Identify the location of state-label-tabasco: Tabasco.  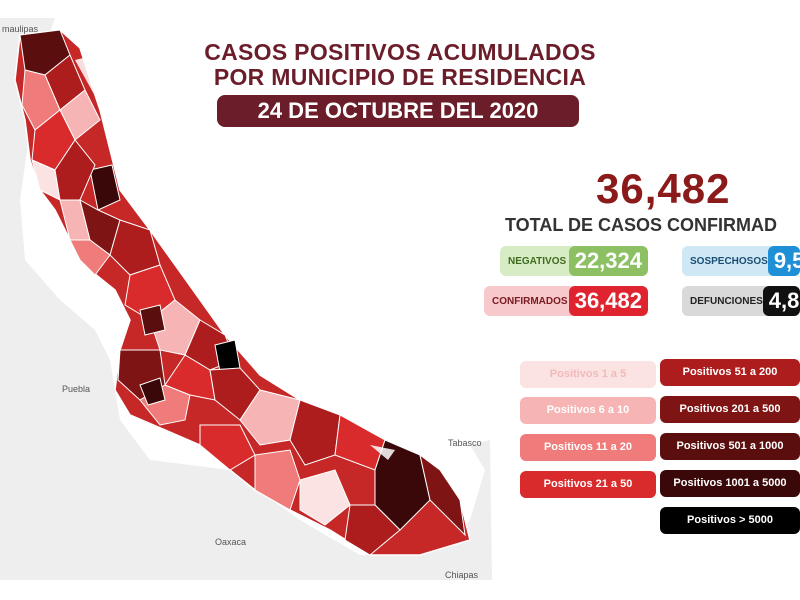
(465, 443).